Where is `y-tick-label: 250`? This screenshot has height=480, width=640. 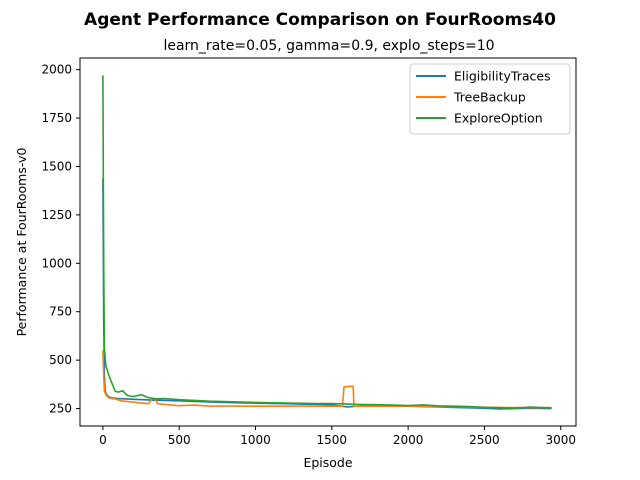 y-tick-label: 250 is located at coordinates (60, 409).